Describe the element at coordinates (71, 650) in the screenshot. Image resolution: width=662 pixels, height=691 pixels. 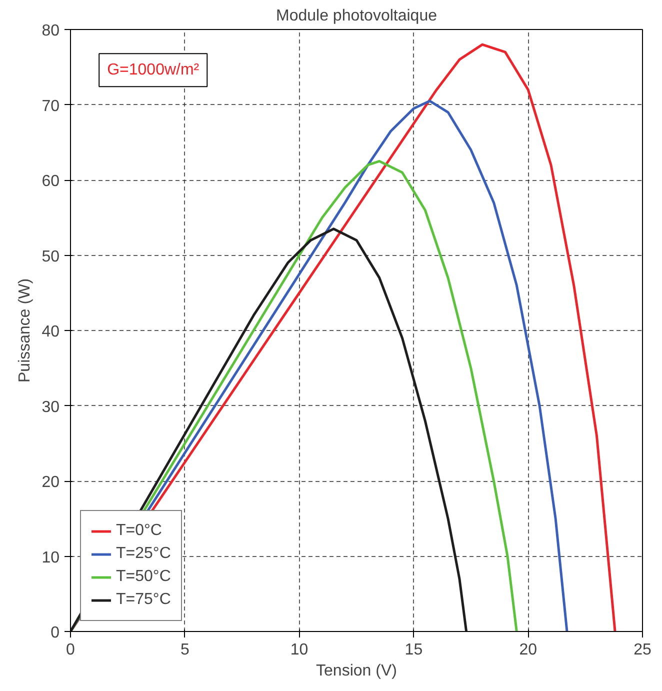
I see `x-tick-label: 0` at that location.